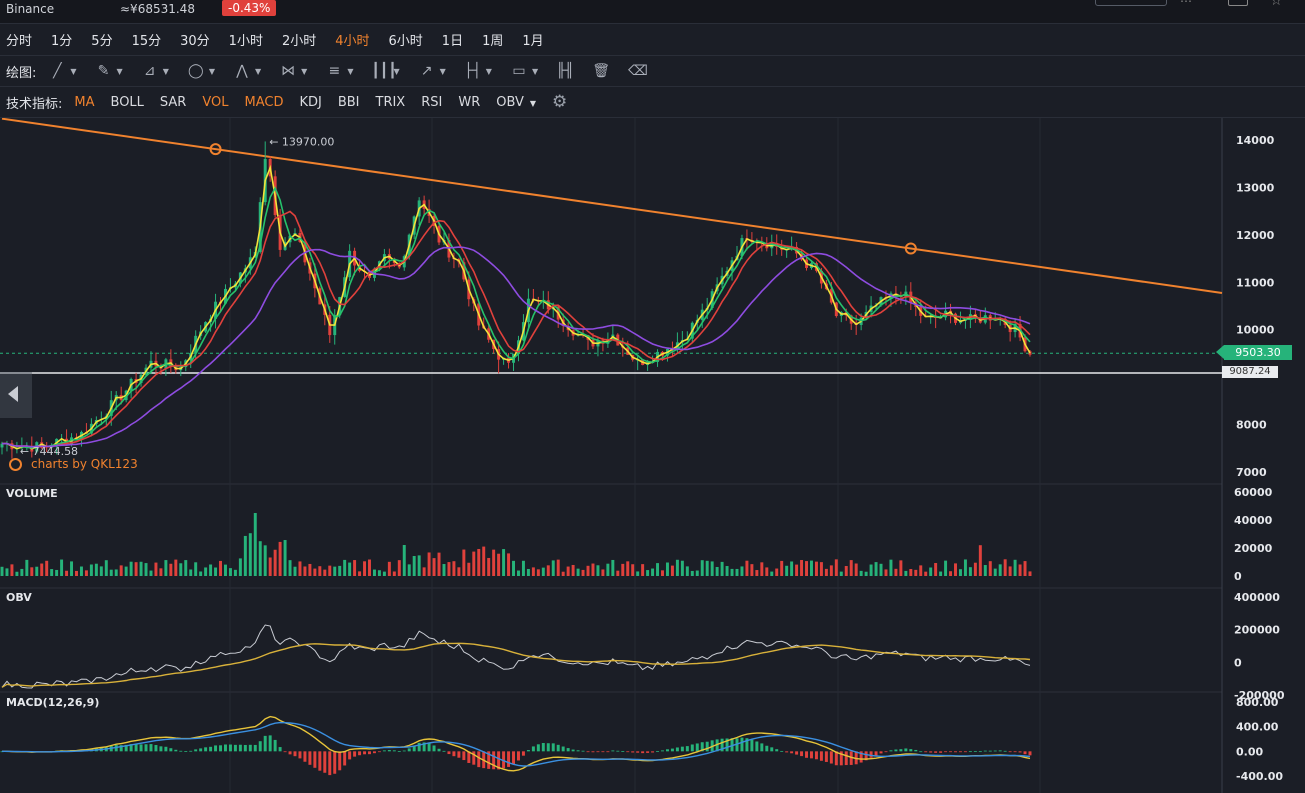  Describe the element at coordinates (155, 71) in the screenshot. I see `draw-tool-2: ⊿ ▼` at that location.